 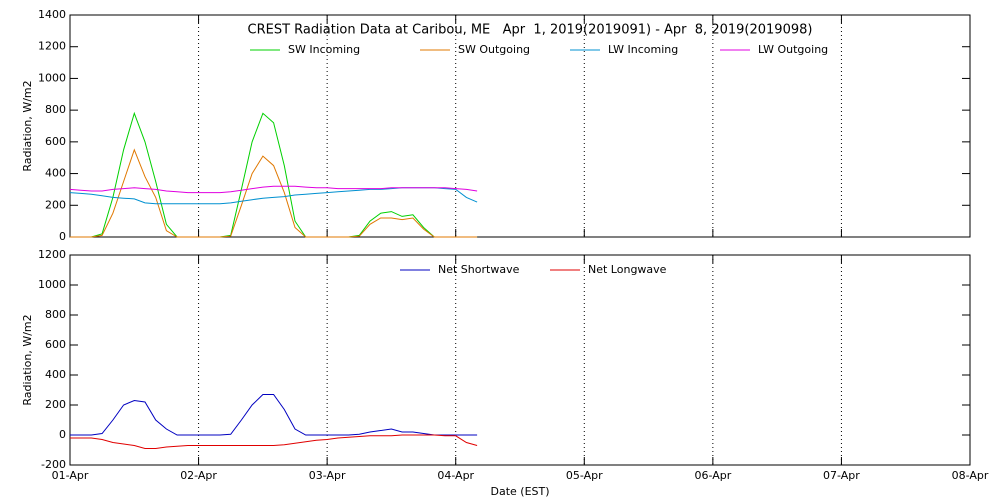 What do you see at coordinates (455, 475) in the screenshot?
I see `x-tick-label: 04-Apr` at bounding box center [455, 475].